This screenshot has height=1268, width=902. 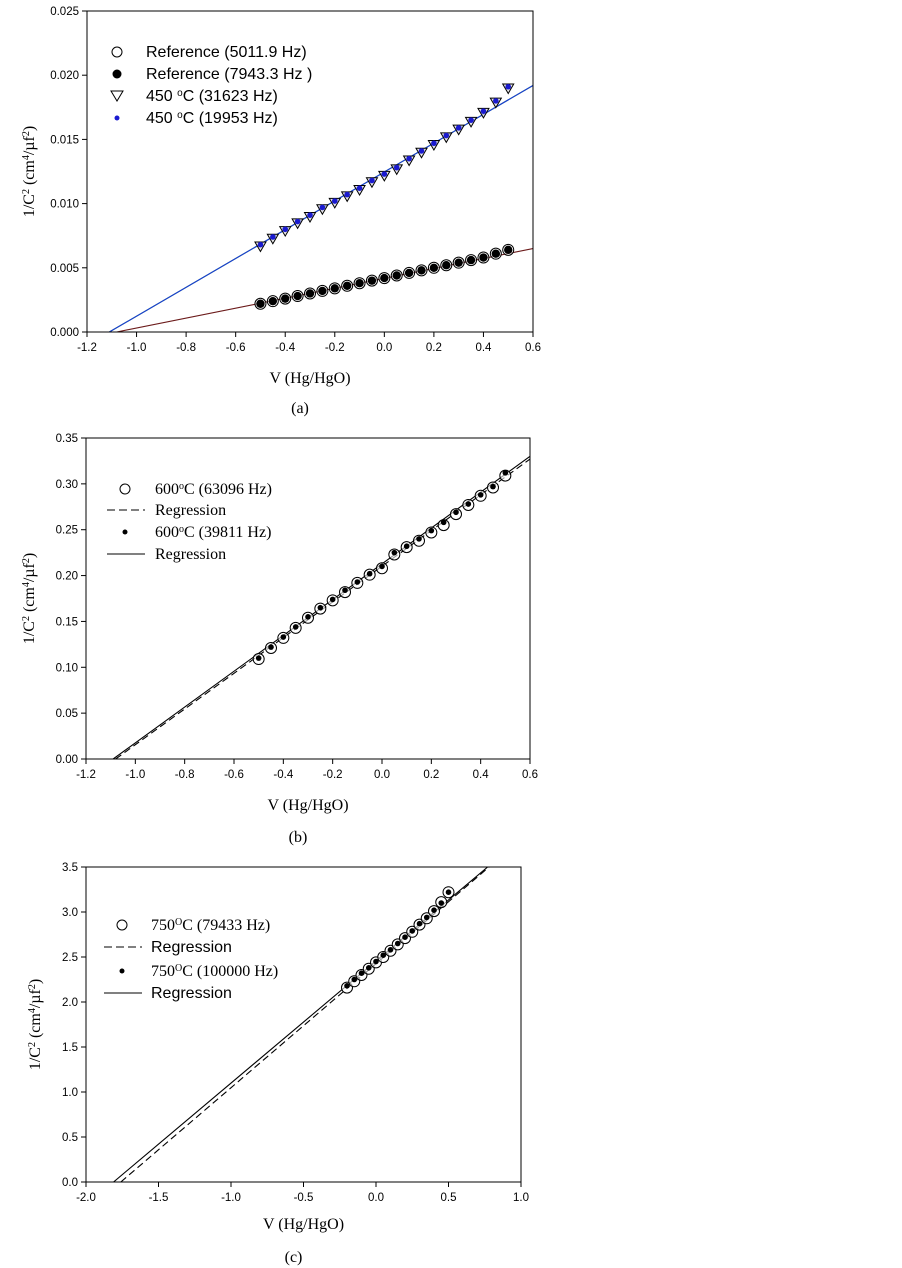 I want to click on y-tick-label: 0.05, so click(x=67, y=714).